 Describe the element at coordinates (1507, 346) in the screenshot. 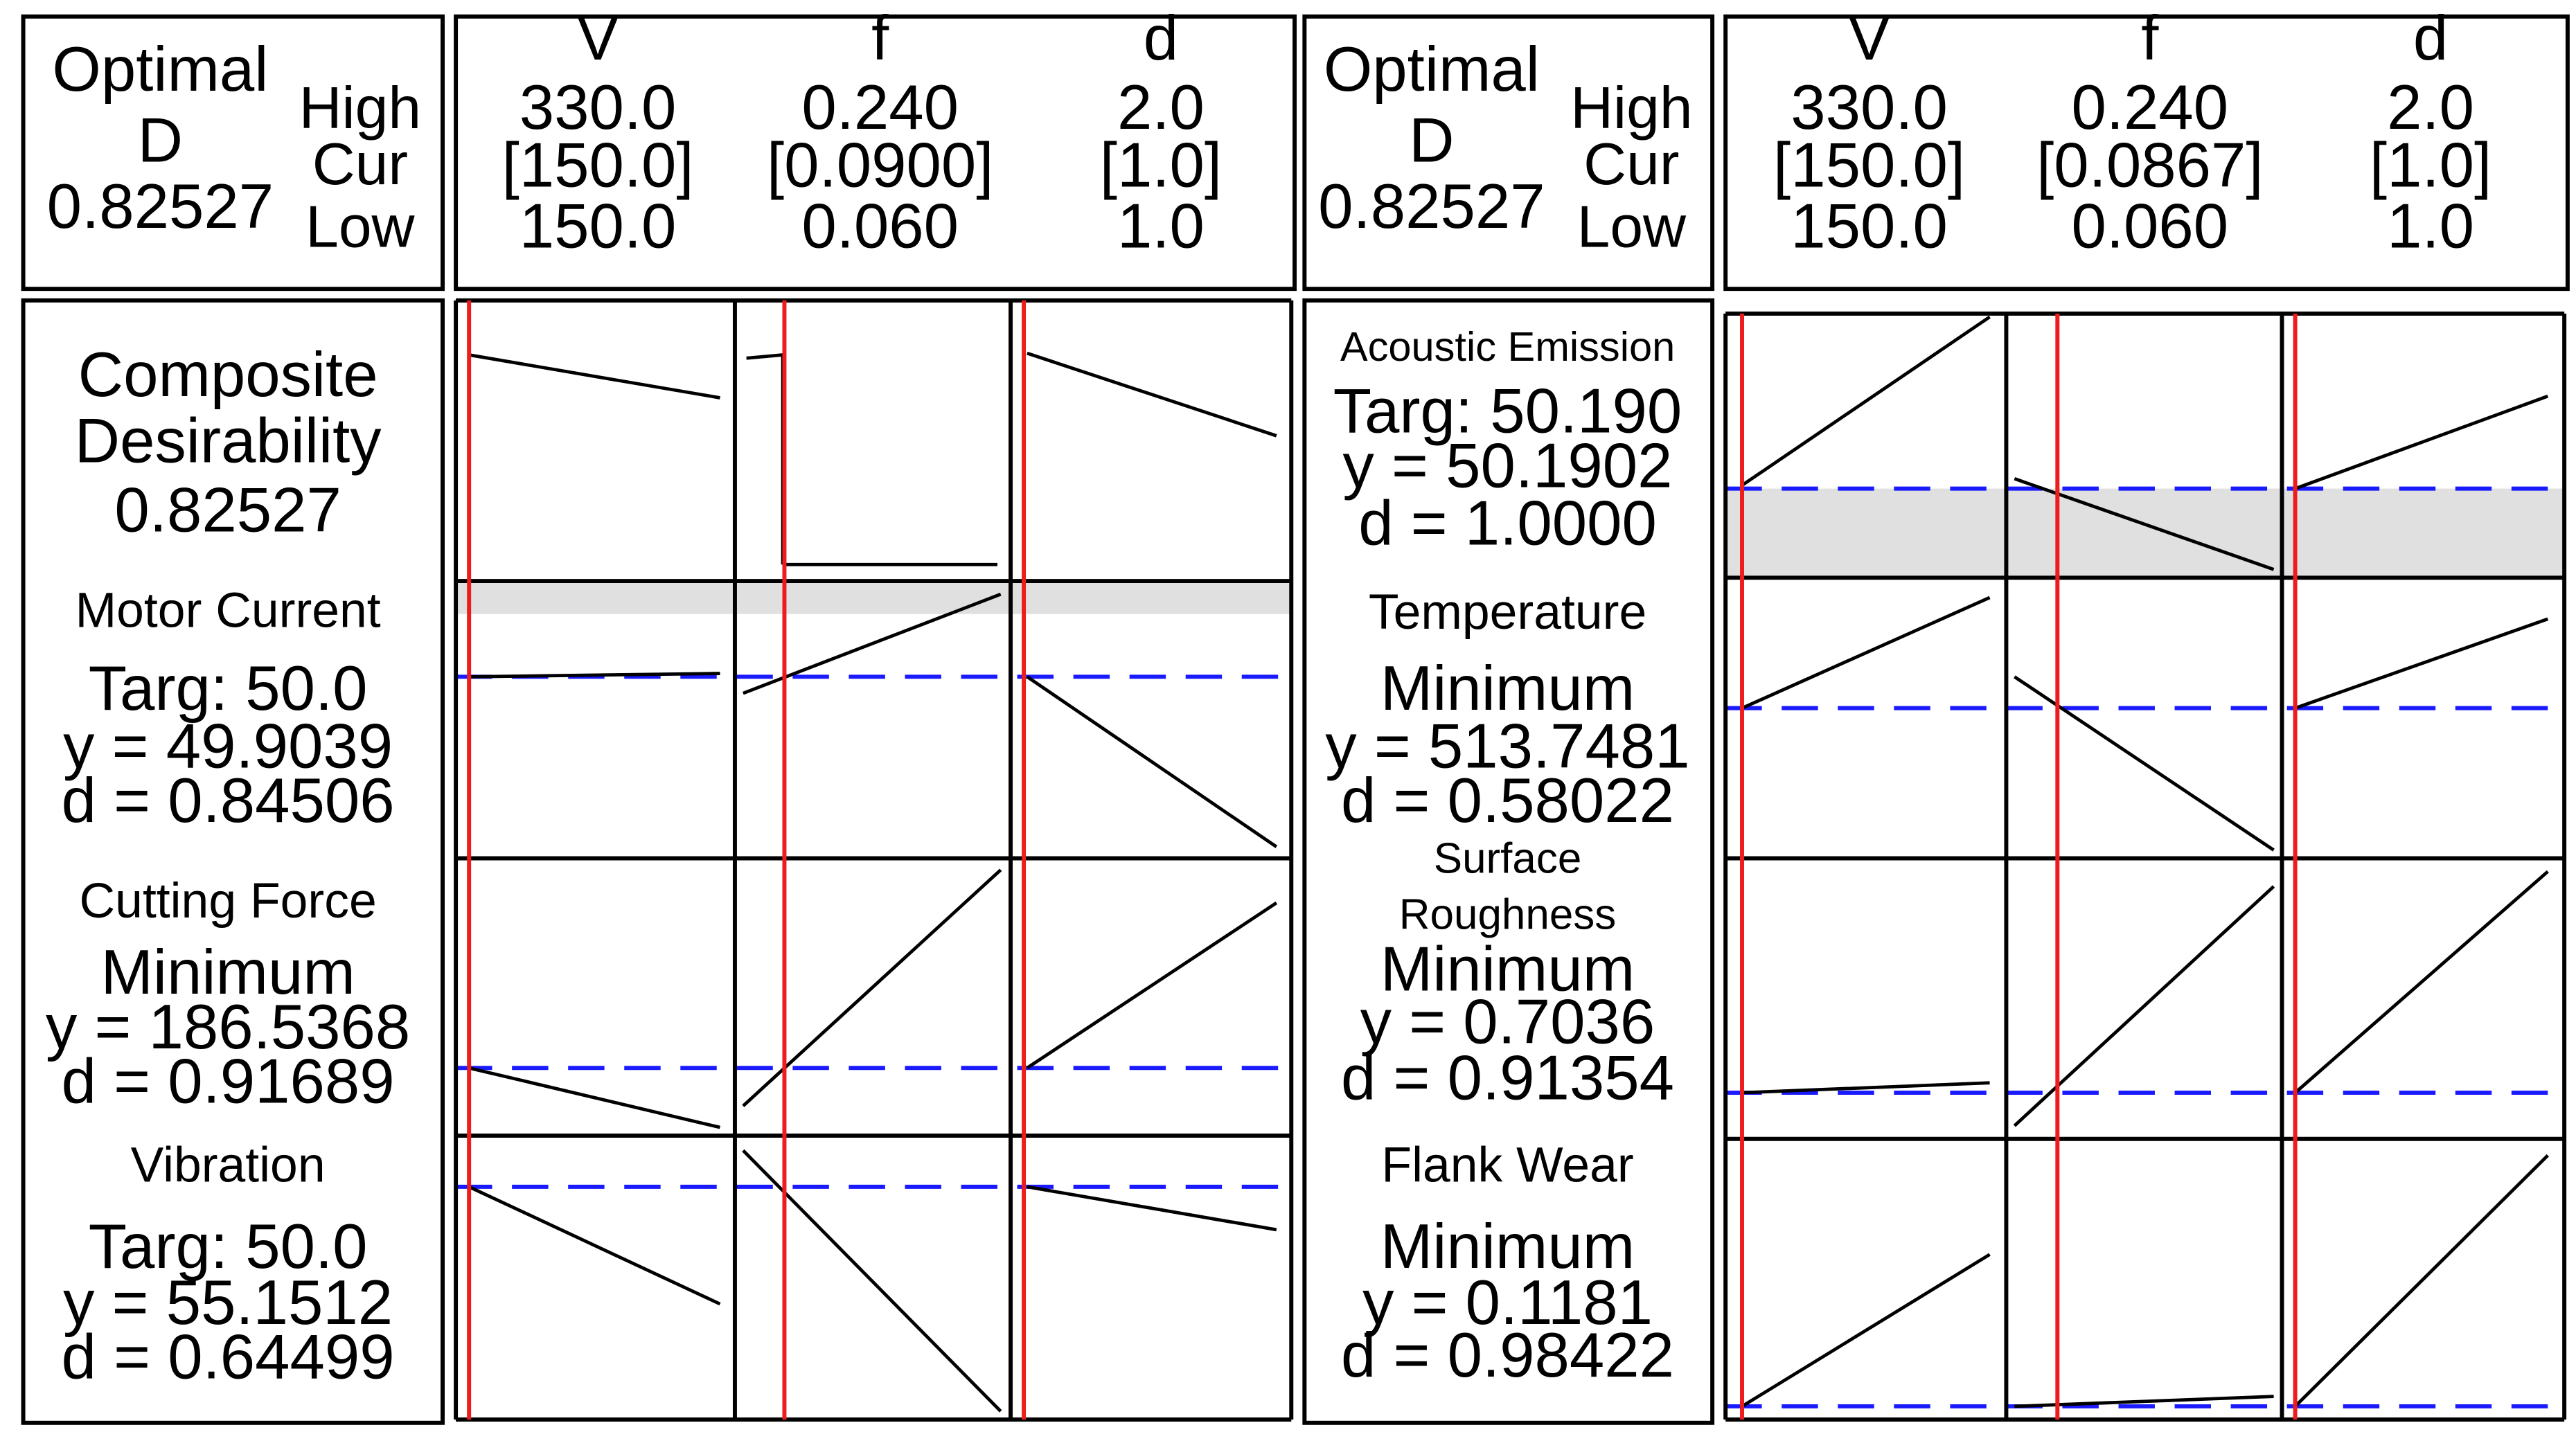

I see `response-name: Acoustic Emission` at that location.